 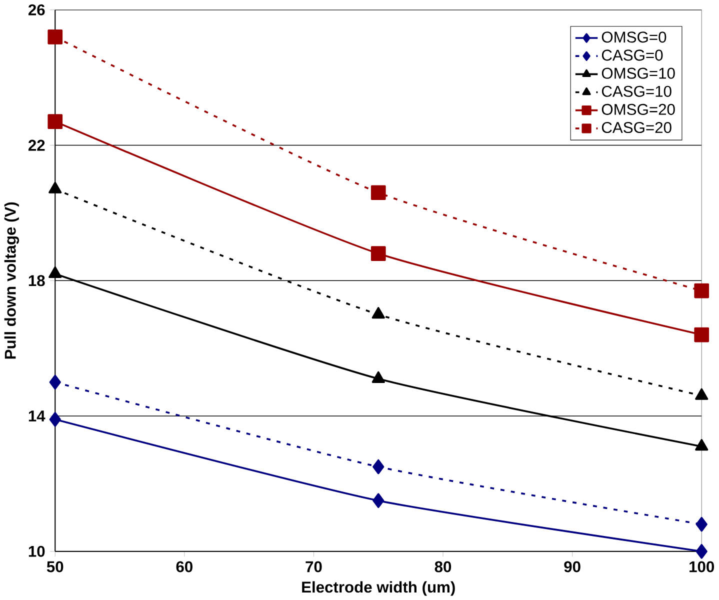 What do you see at coordinates (36, 10) in the screenshot?
I see `y-tick-label: 26` at bounding box center [36, 10].